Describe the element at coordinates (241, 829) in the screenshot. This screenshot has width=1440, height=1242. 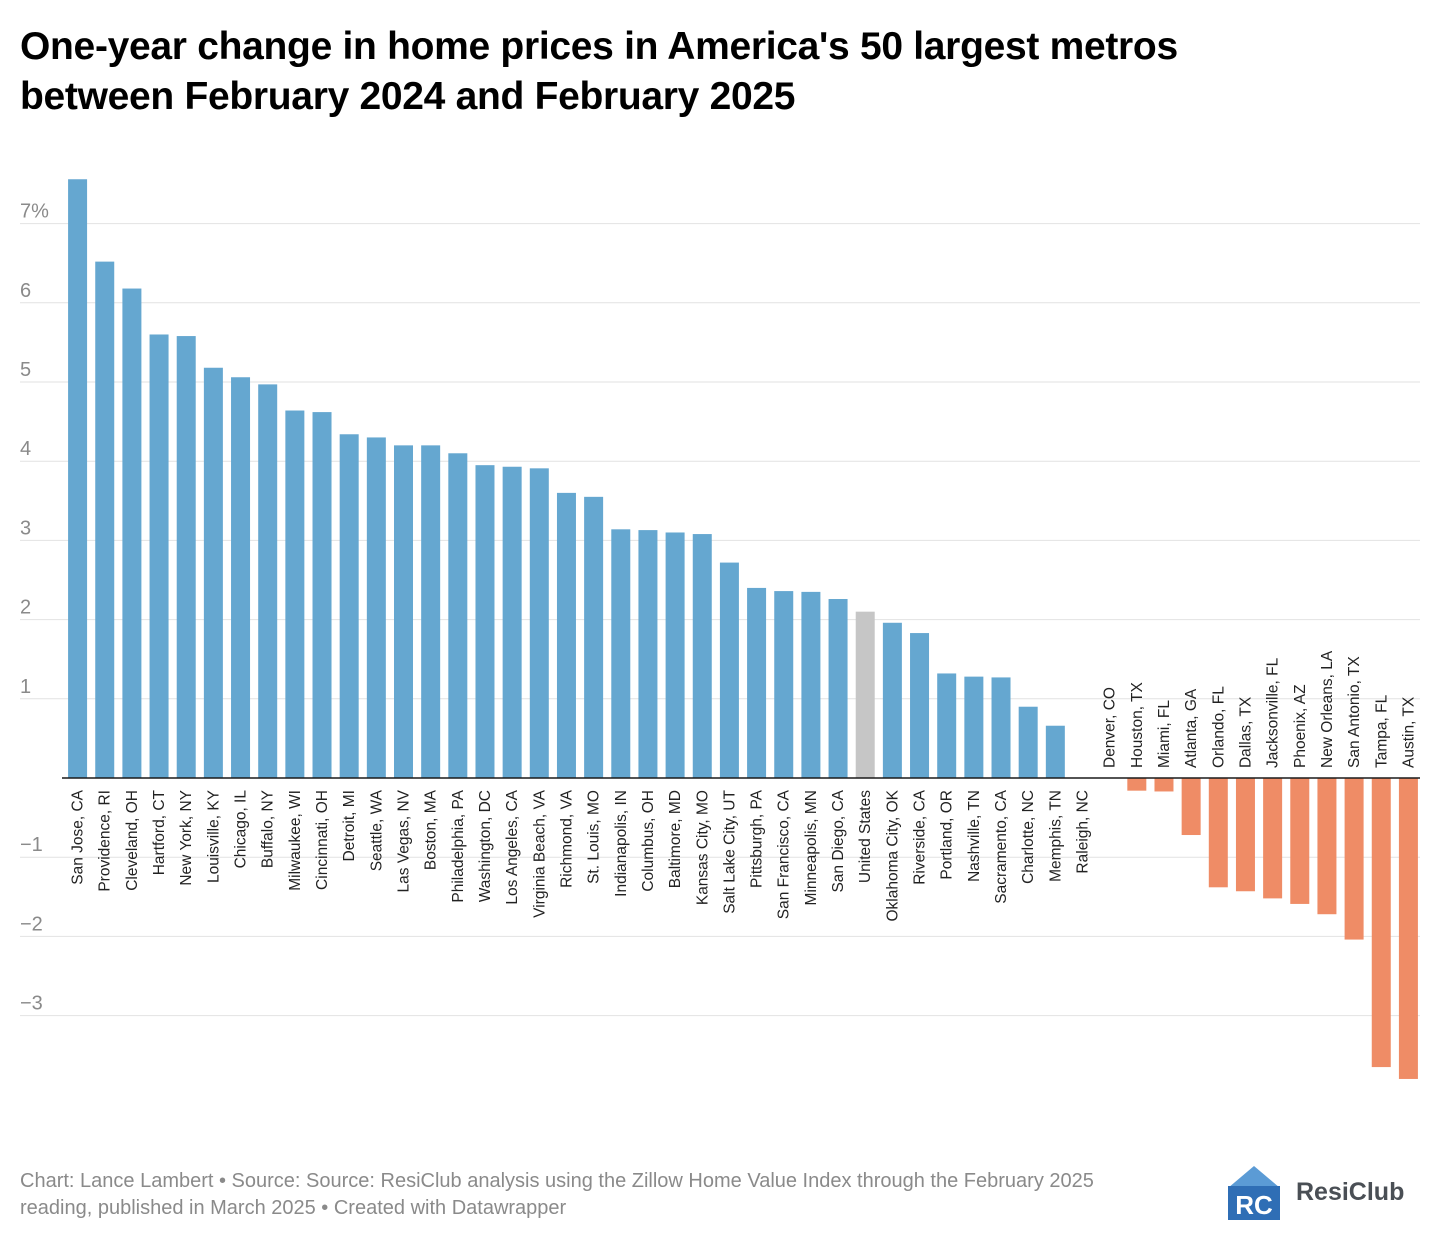
I see `category-label: Chicago, IL` at that location.